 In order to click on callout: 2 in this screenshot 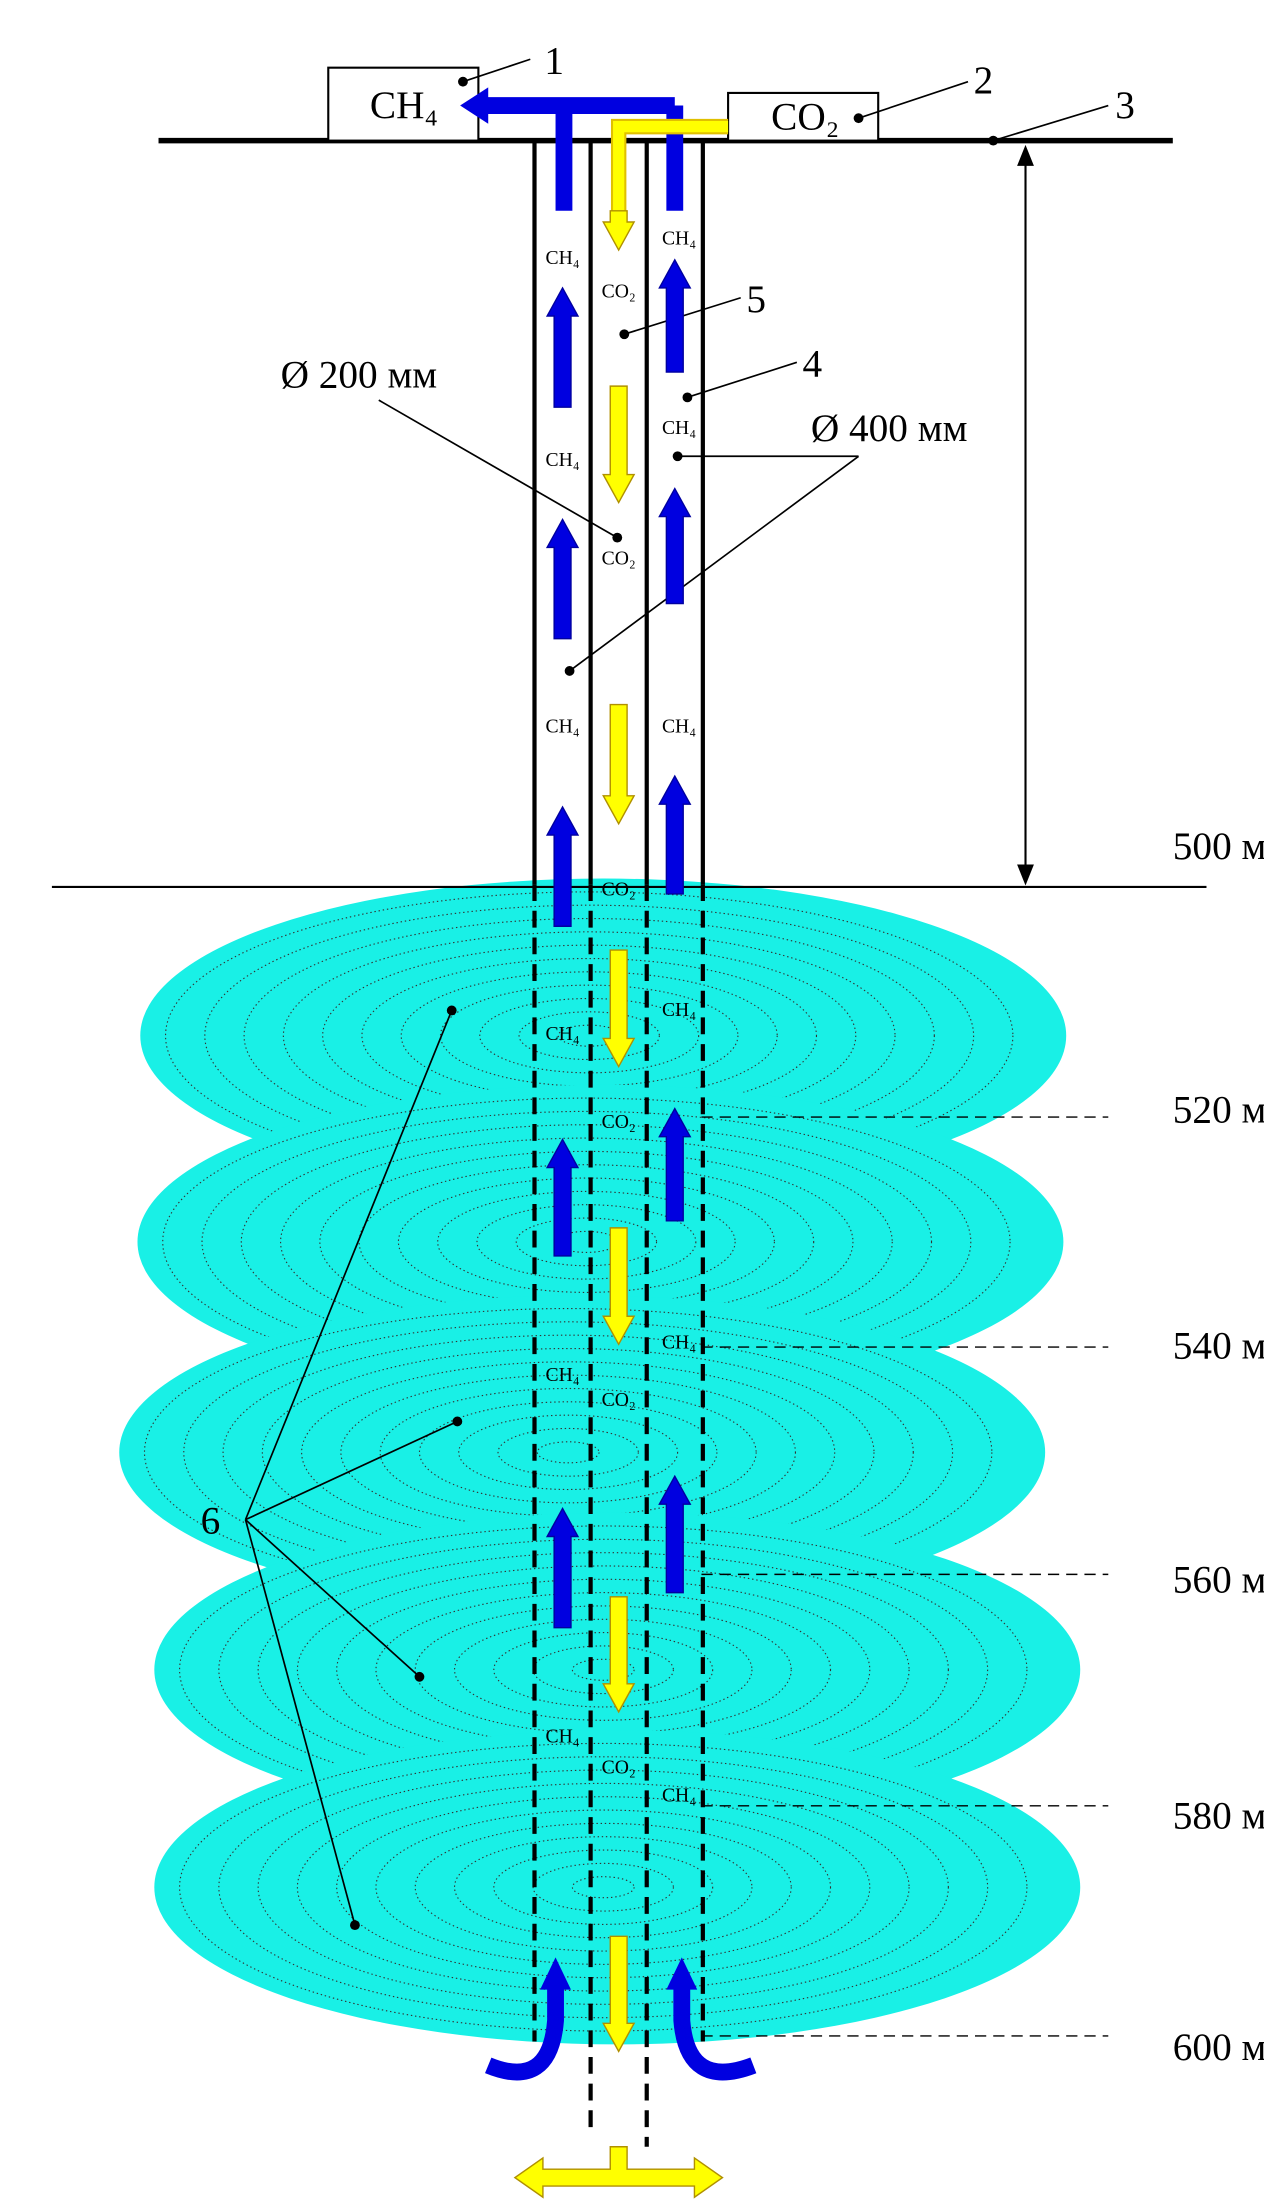, I will do `click(984, 80)`.